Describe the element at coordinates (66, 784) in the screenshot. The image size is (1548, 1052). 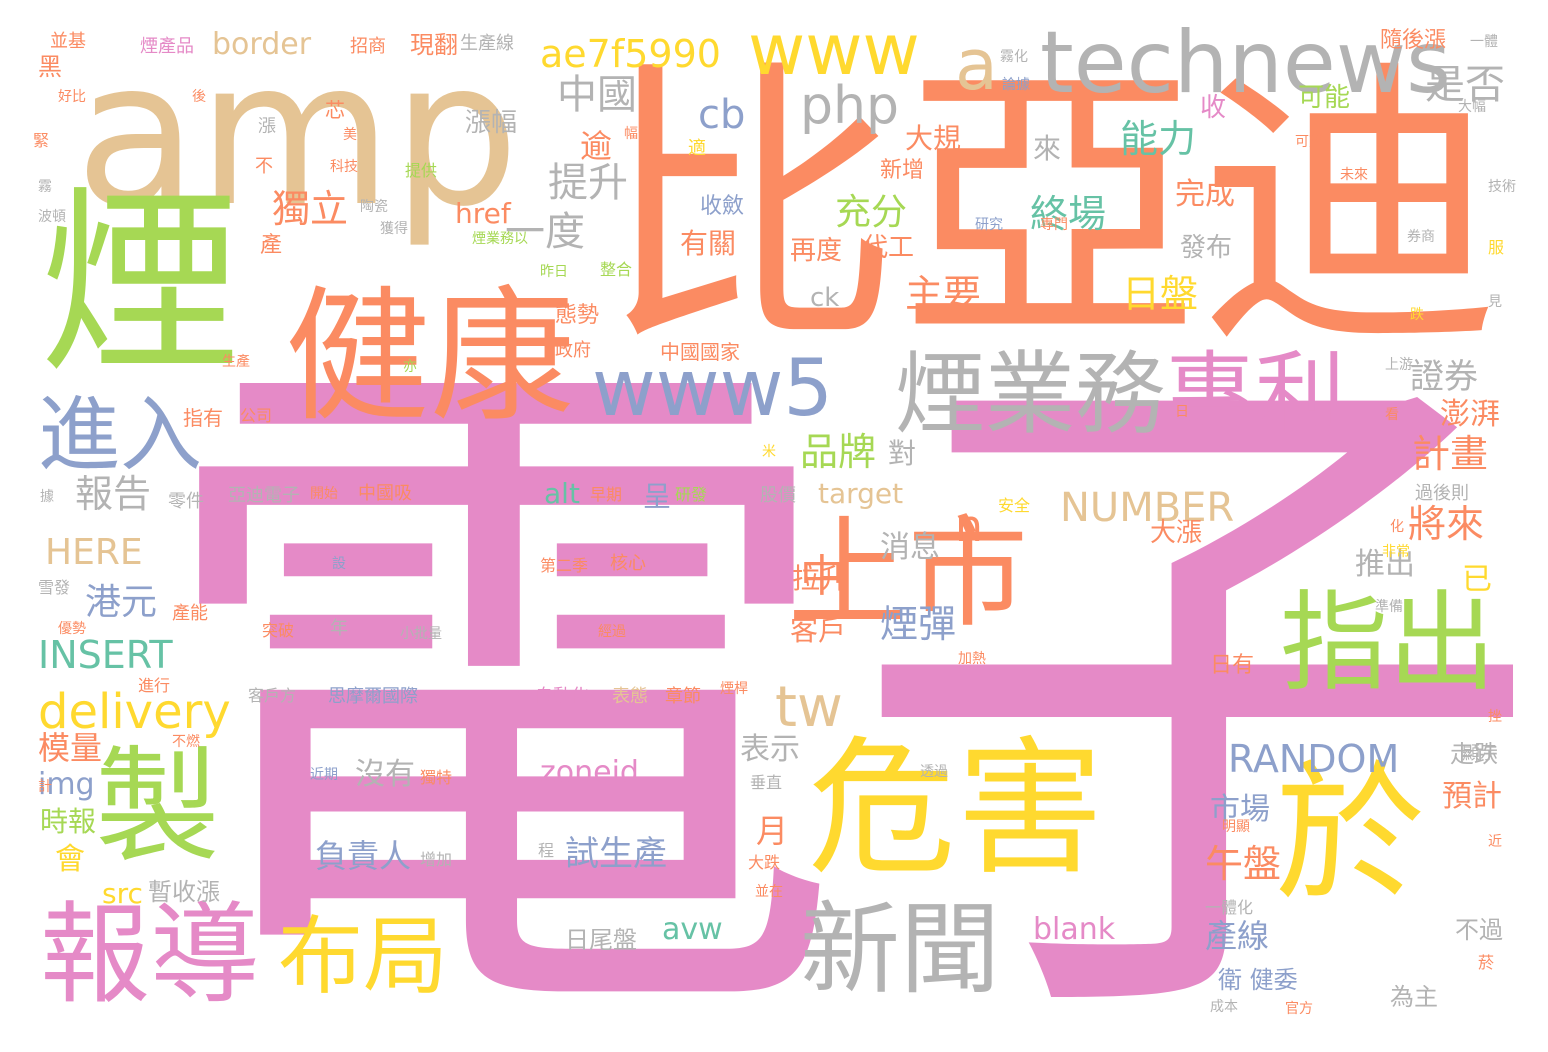
I see `cloud-word: img` at that location.